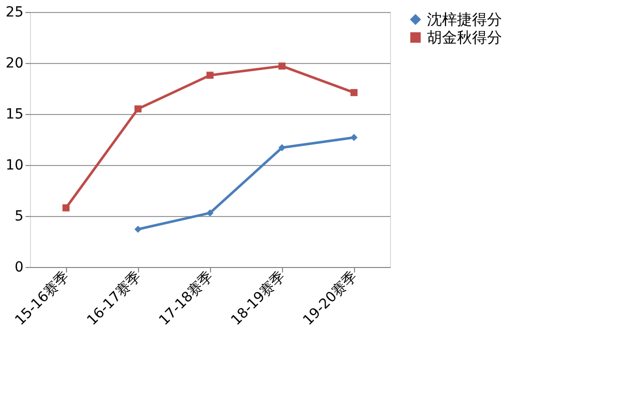 The width and height of the screenshot is (640, 410). I want to click on y-tick-label: 10, so click(15, 166).